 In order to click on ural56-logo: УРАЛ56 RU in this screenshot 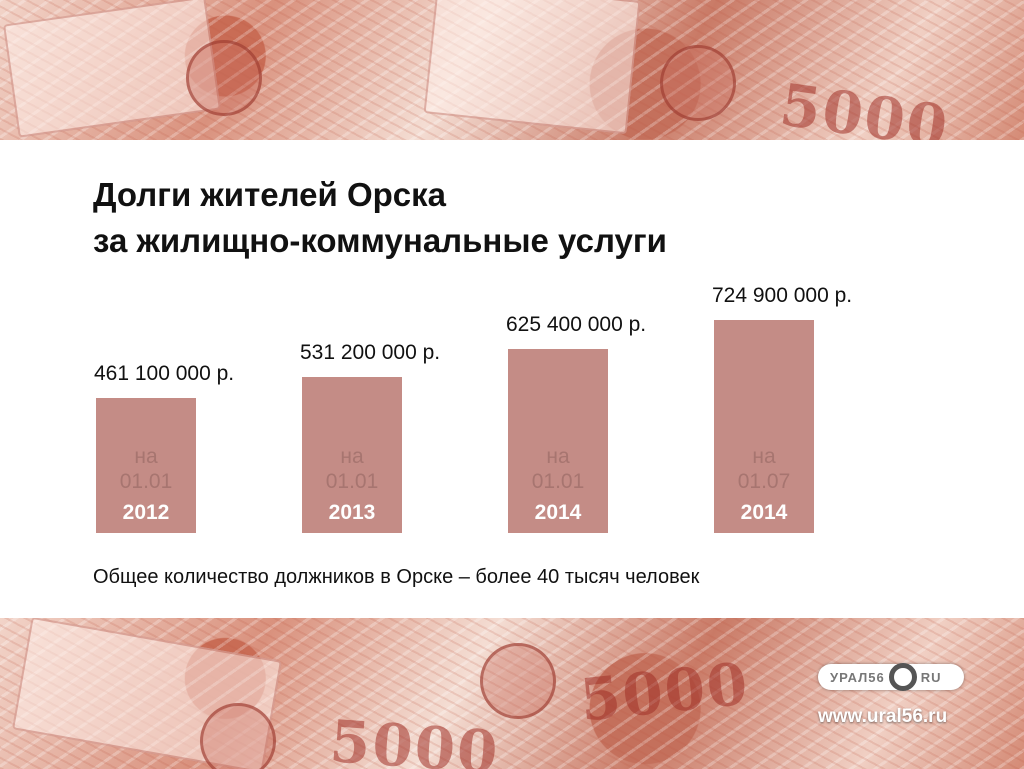, I will do `click(891, 677)`.